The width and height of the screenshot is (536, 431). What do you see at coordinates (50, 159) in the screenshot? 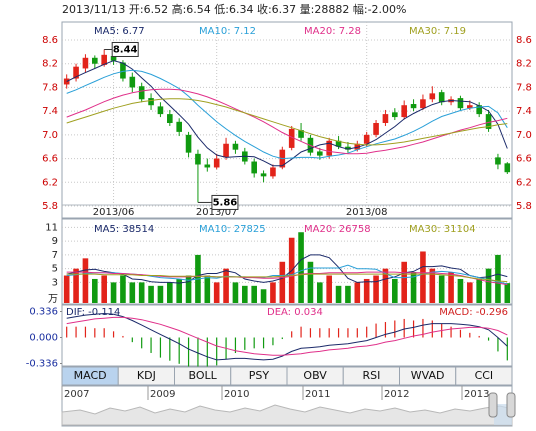
I see `y-tick-label: 6.6` at bounding box center [50, 159].